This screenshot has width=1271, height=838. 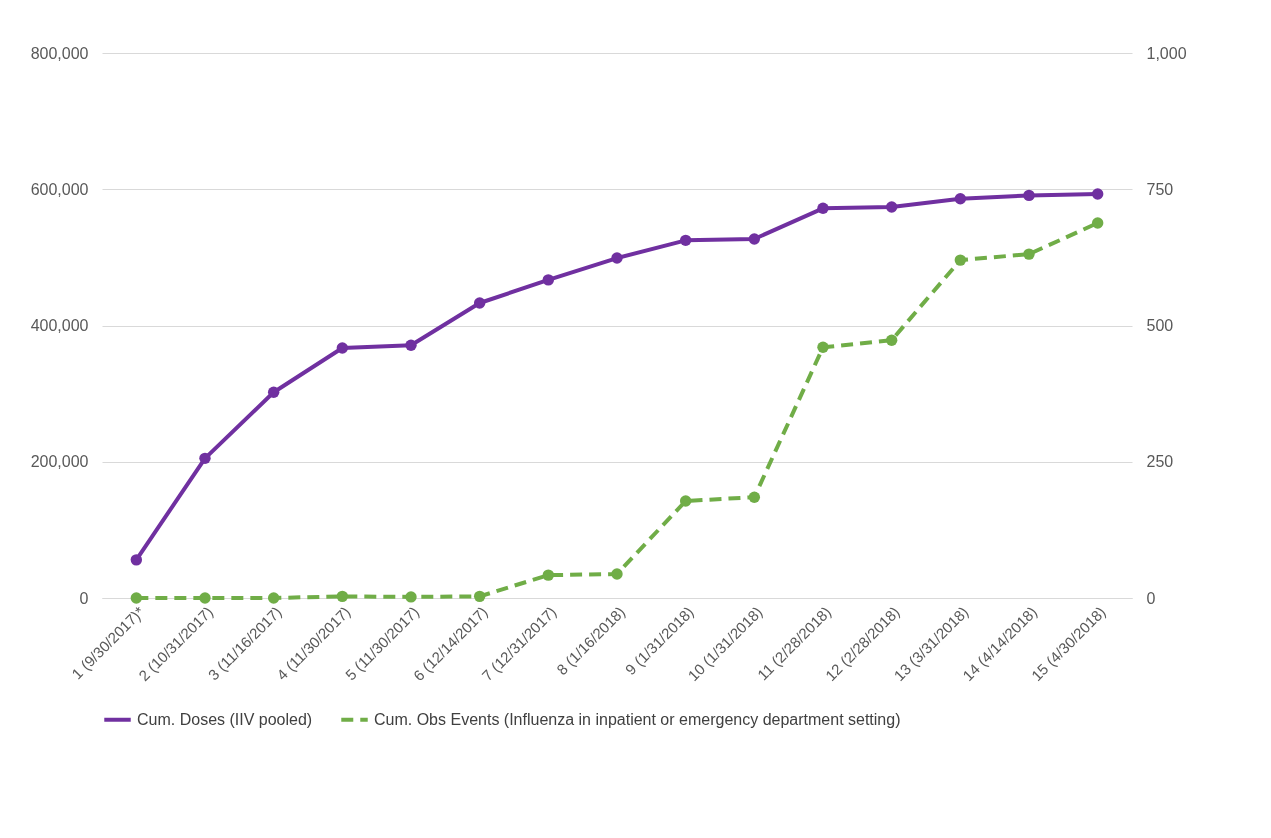 What do you see at coordinates (59, 53) in the screenshot?
I see `y-tick-label: 800,000` at bounding box center [59, 53].